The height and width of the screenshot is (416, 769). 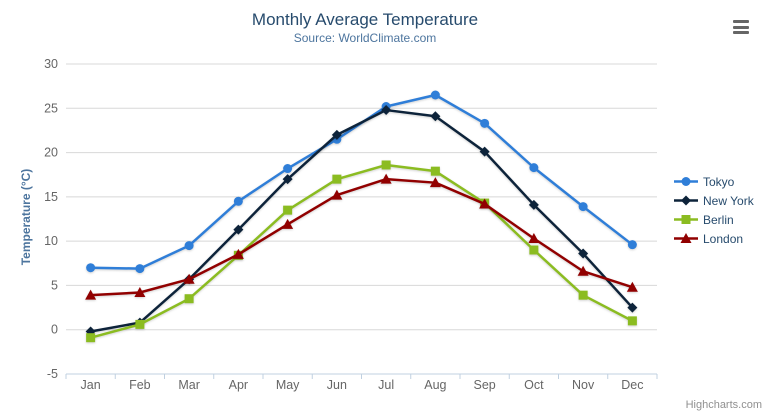 I want to click on legend-item-label: London, so click(x=723, y=238).